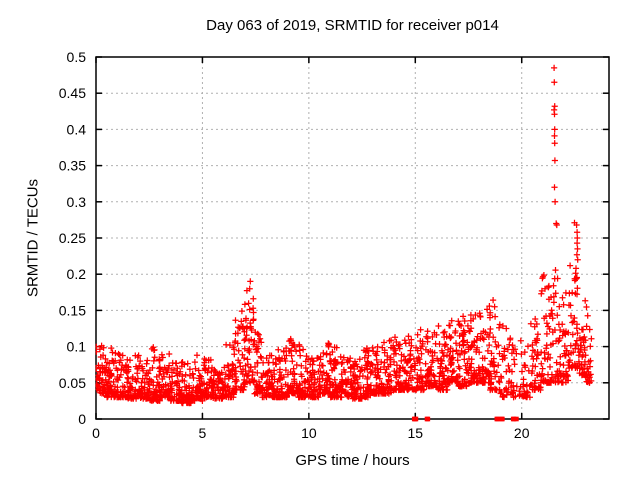 This screenshot has height=480, width=640. What do you see at coordinates (416, 433) in the screenshot?
I see `x-tick-label: 15` at bounding box center [416, 433].